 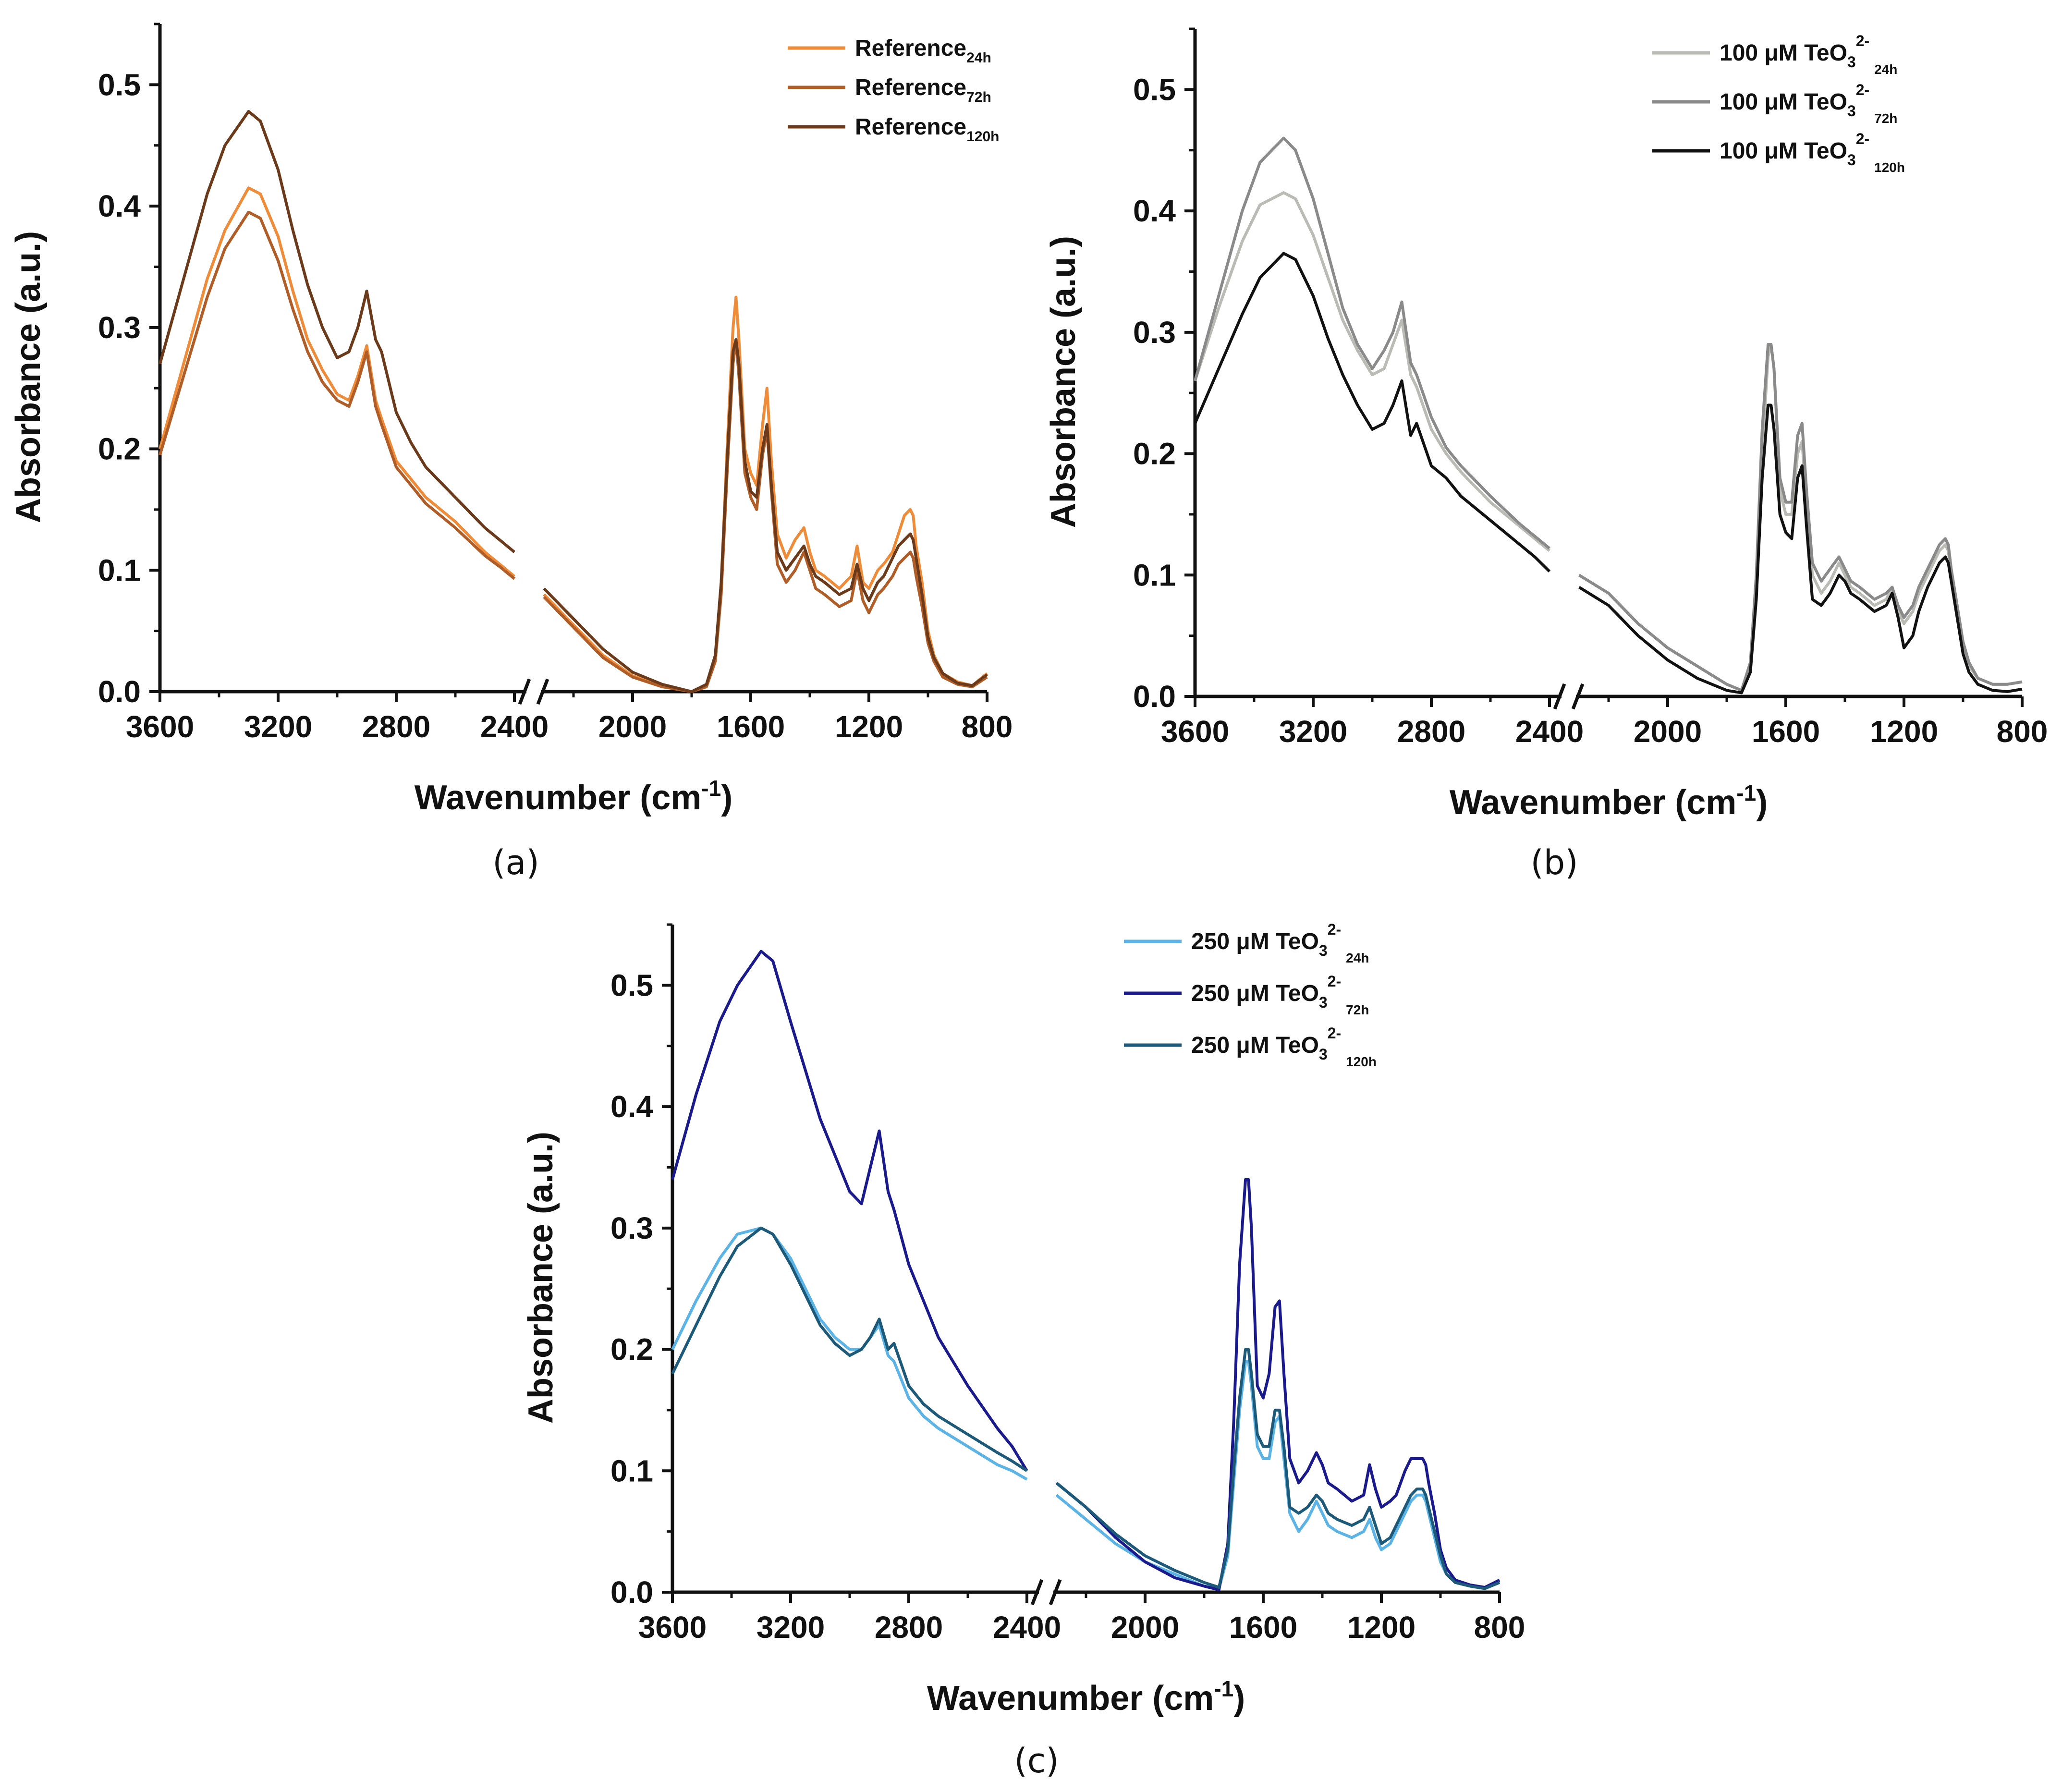 What do you see at coordinates (1036, 1760) in the screenshot?
I see `panel-label-c: (c)` at bounding box center [1036, 1760].